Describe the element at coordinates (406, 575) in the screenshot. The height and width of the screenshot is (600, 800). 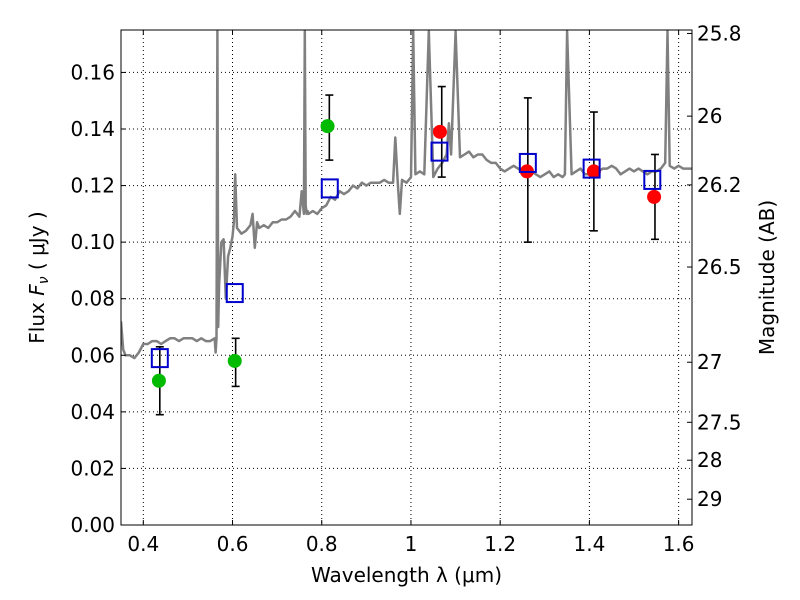
I see `x-axis-label: Wavelength λ (μm)` at that location.